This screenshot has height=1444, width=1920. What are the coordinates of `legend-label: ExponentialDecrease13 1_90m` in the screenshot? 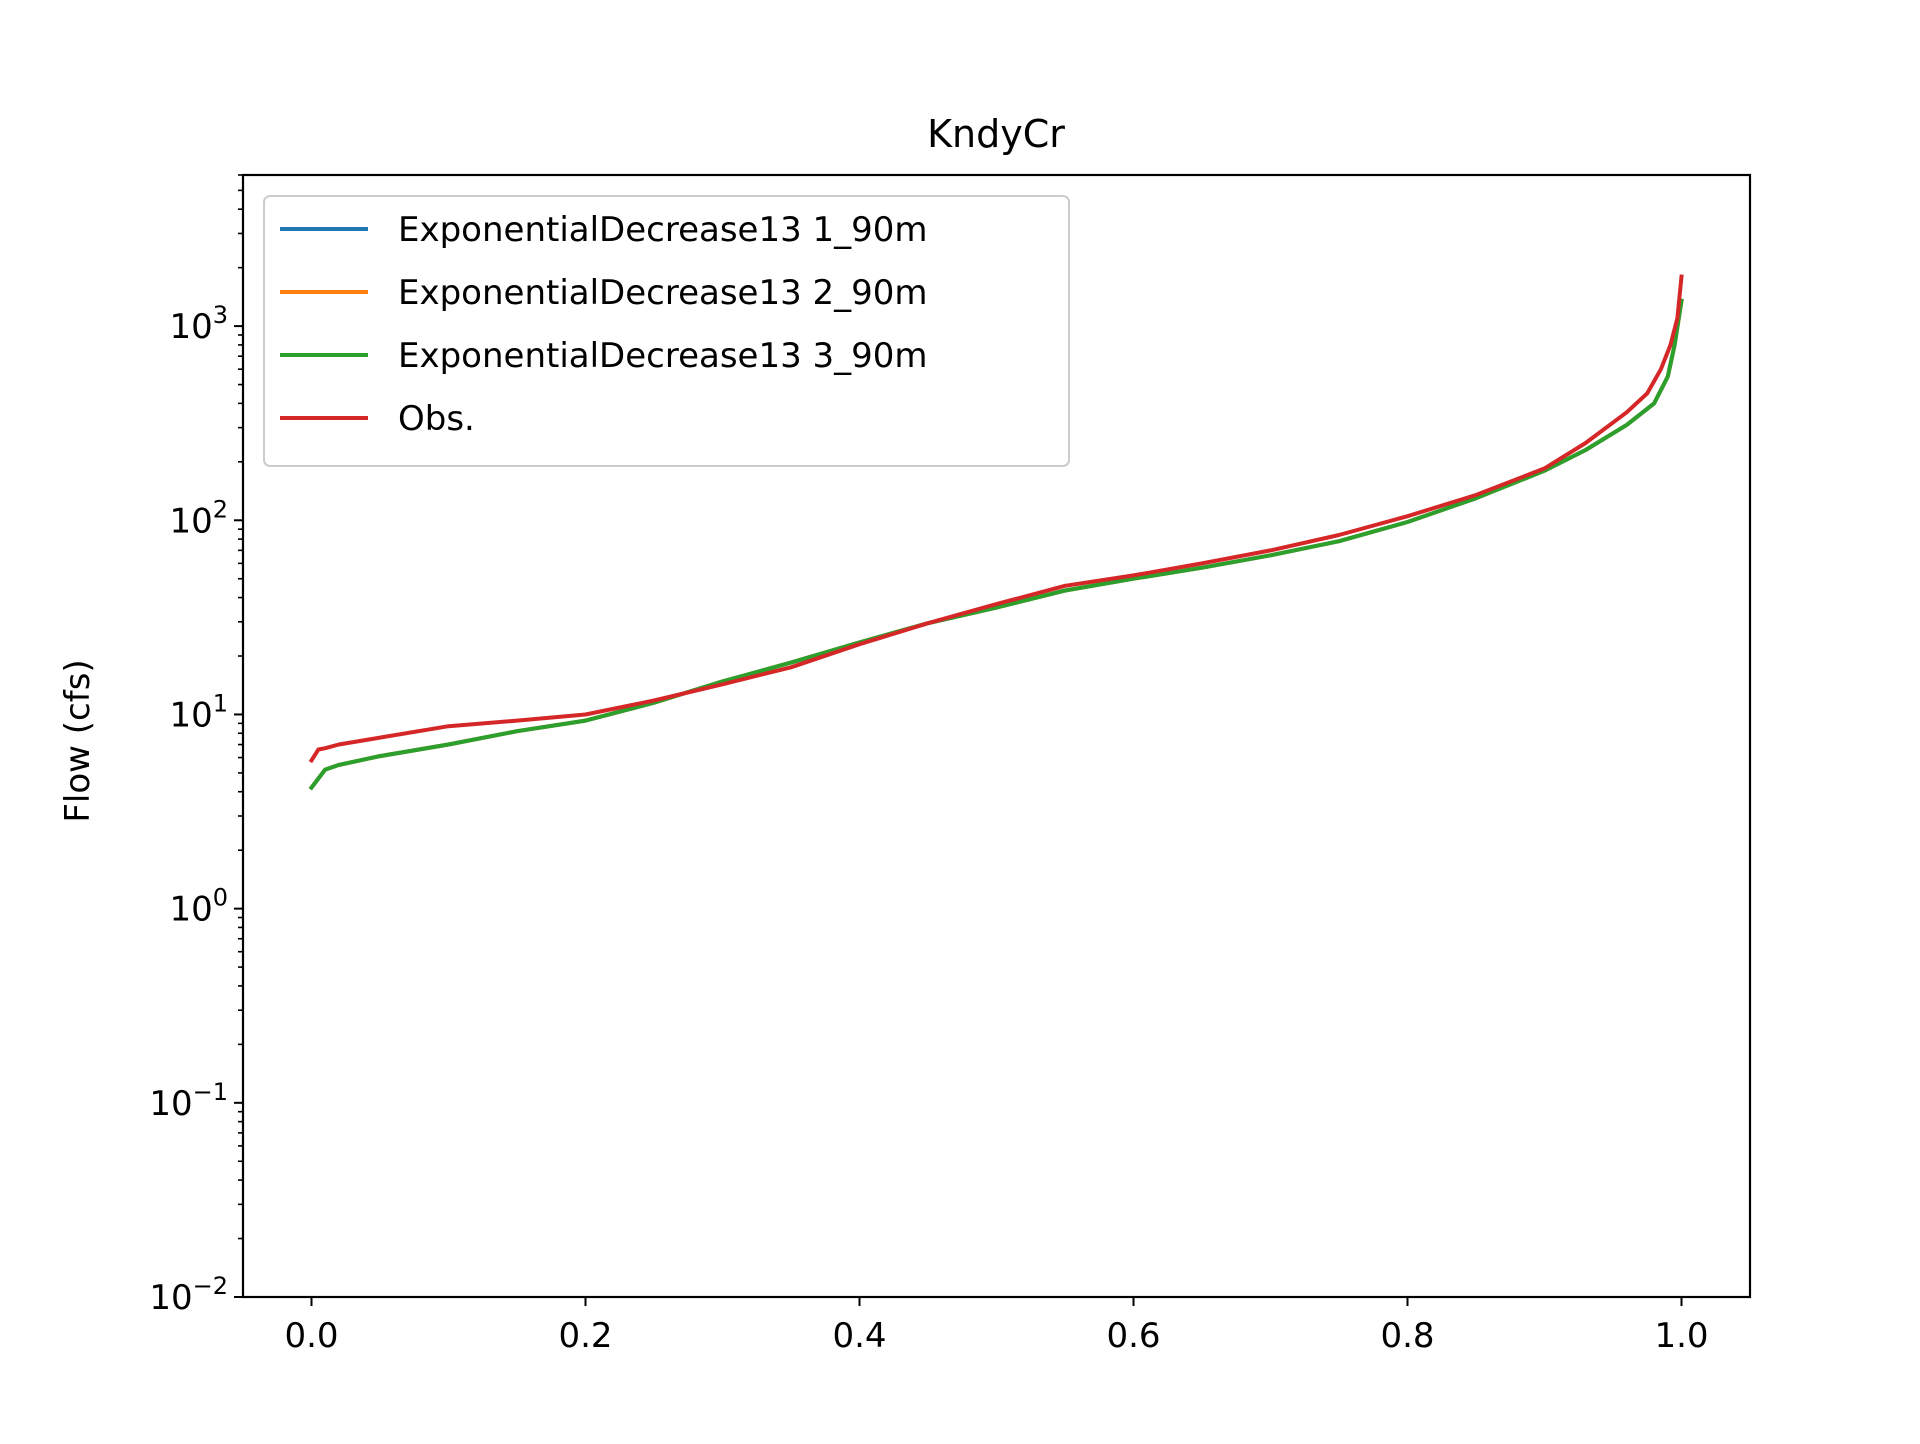 It's located at (663, 230).